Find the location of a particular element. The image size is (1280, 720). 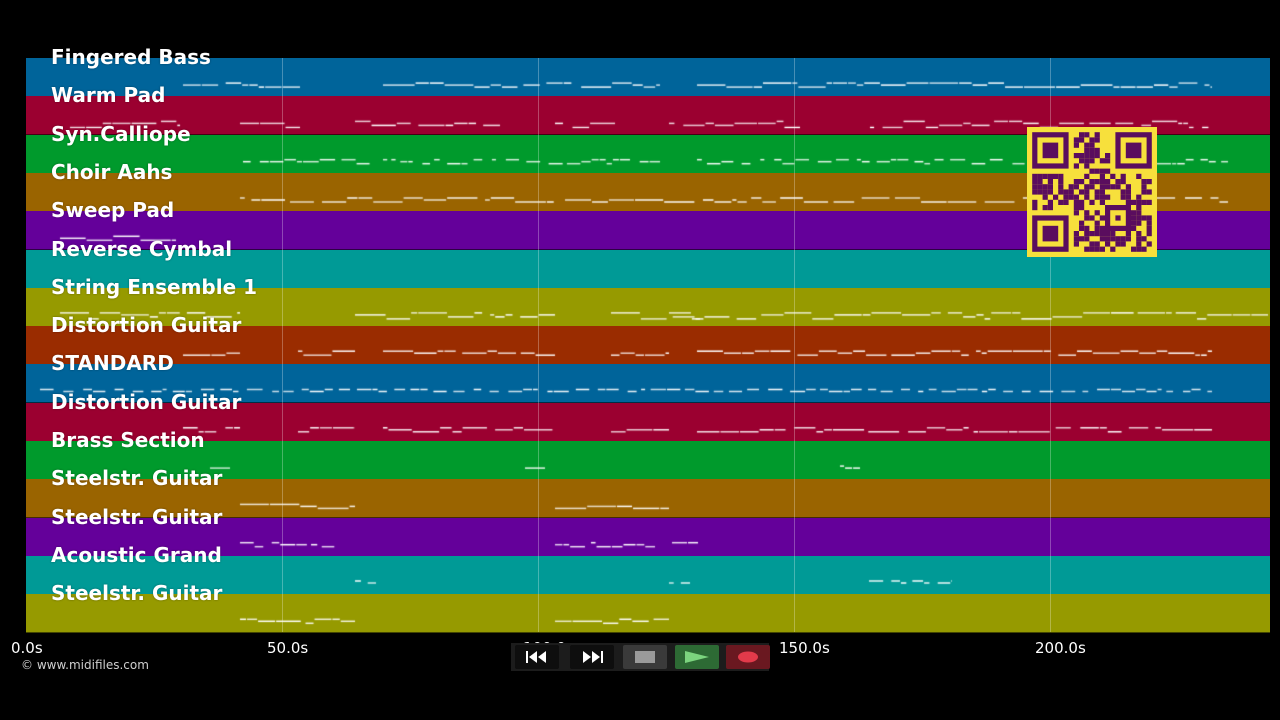

track-name: String Ensemble 1 is located at coordinates (154, 286).